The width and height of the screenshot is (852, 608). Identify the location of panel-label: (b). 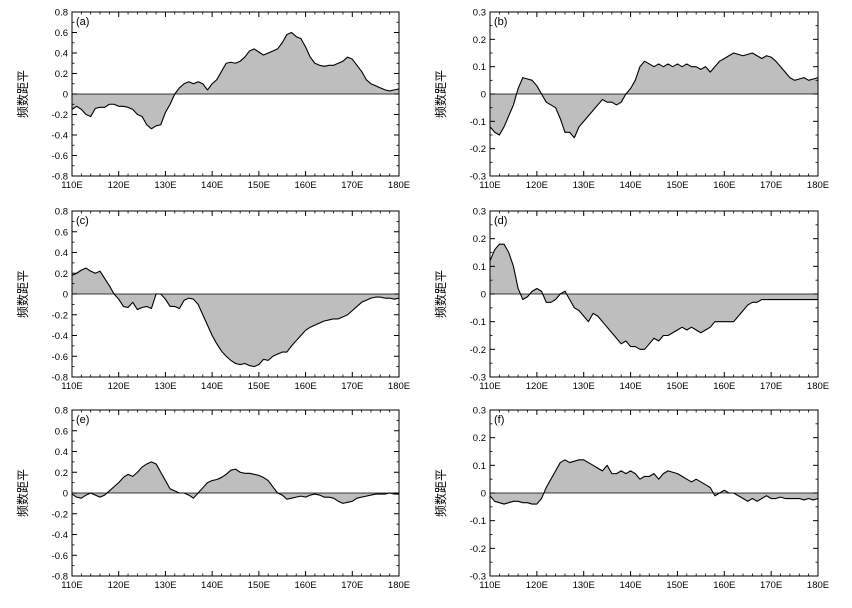
(500, 22).